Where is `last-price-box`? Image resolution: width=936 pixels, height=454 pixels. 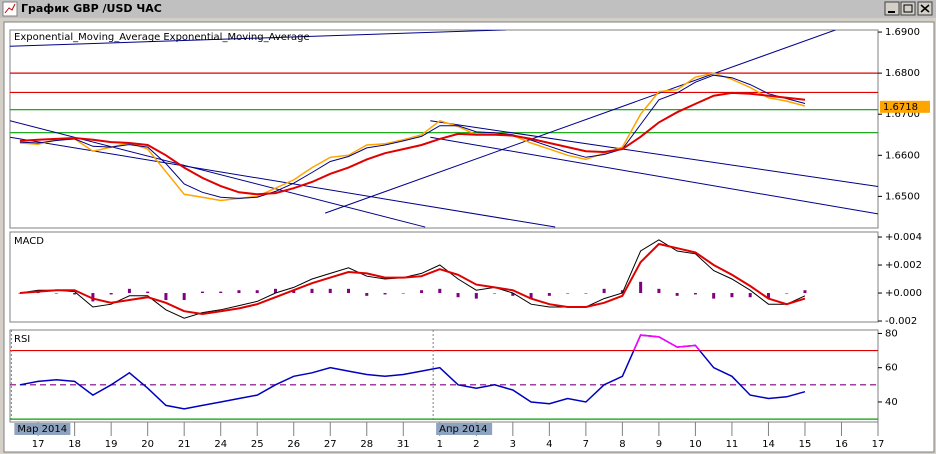
last-price-box is located at coordinates (905, 106).